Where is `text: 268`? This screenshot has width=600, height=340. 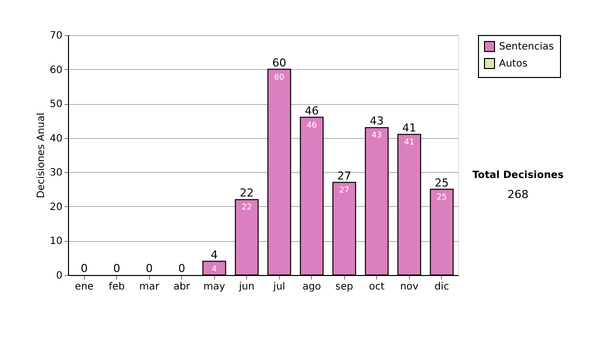
text: 268 is located at coordinates (518, 194).